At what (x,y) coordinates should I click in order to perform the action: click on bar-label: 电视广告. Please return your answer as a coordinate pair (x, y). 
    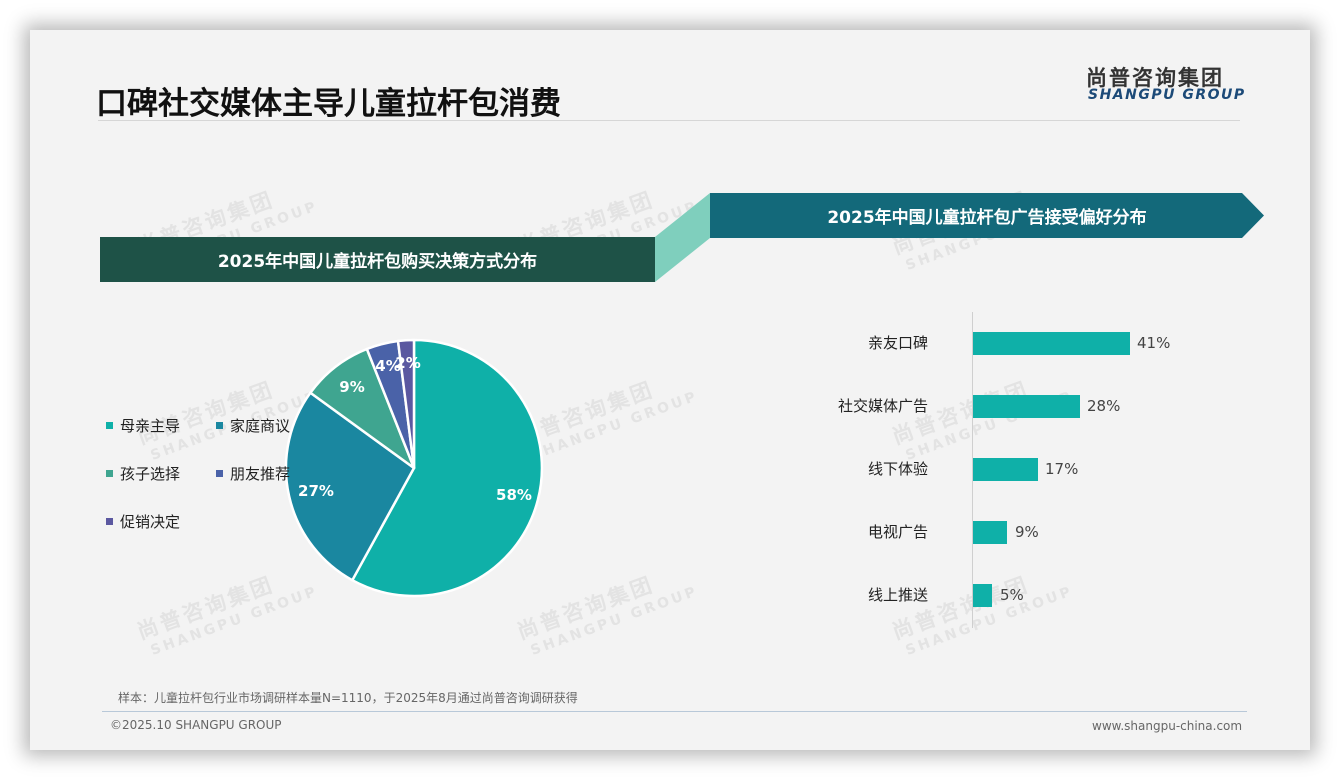
    Looking at the image, I should click on (897, 532).